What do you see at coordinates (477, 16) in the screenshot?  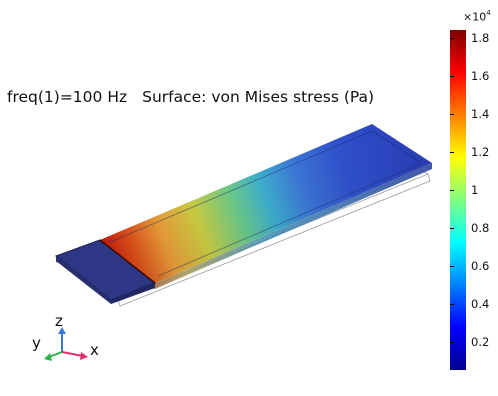 I see `colorbar-exponent-label: ×10⁴` at bounding box center [477, 16].